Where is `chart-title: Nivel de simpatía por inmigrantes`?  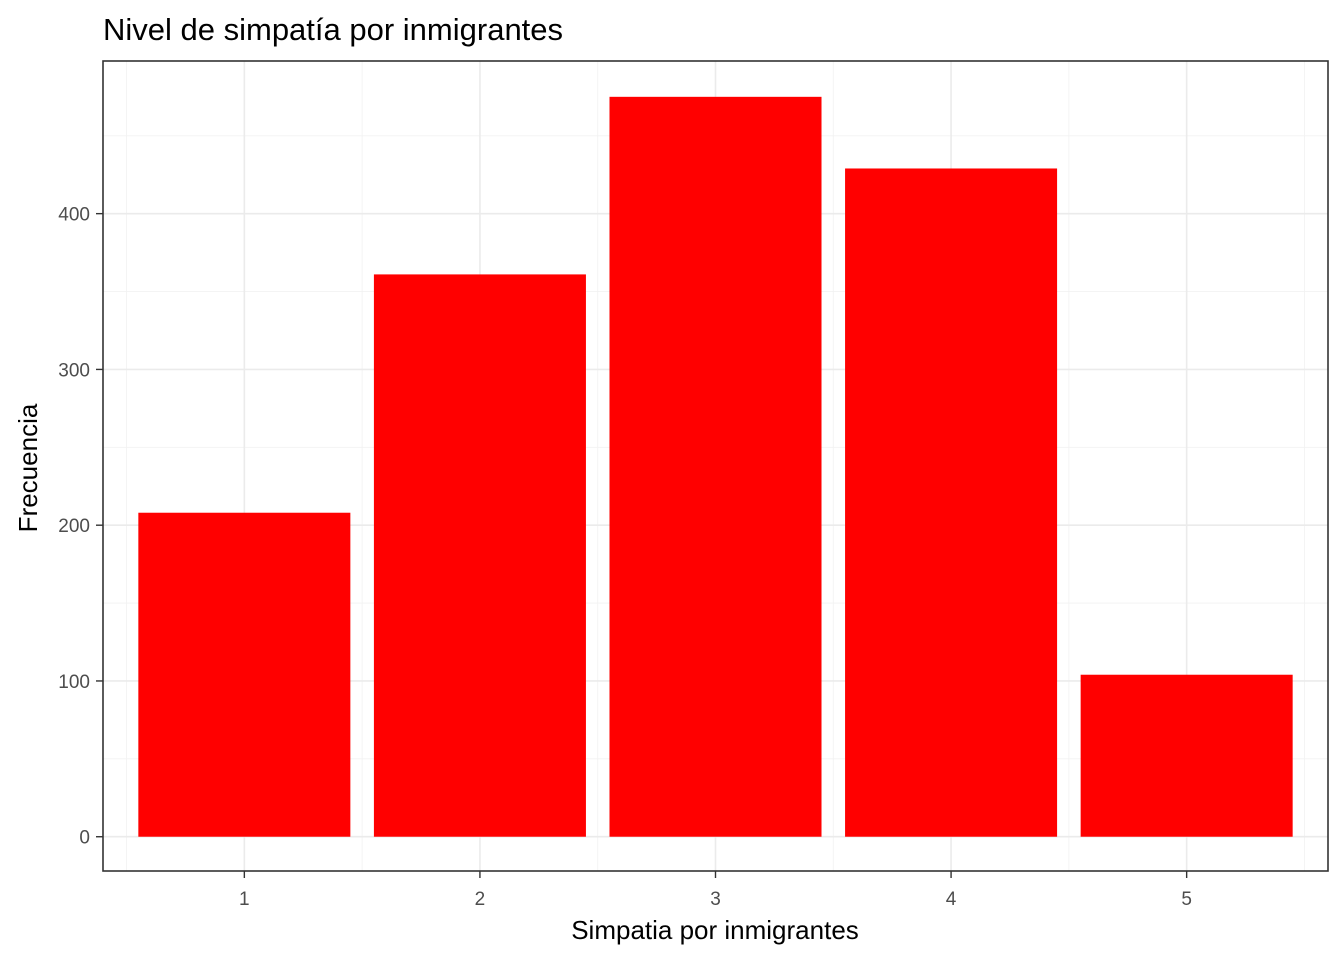 chart-title: Nivel de simpatía por inmigrantes is located at coordinates (333, 29).